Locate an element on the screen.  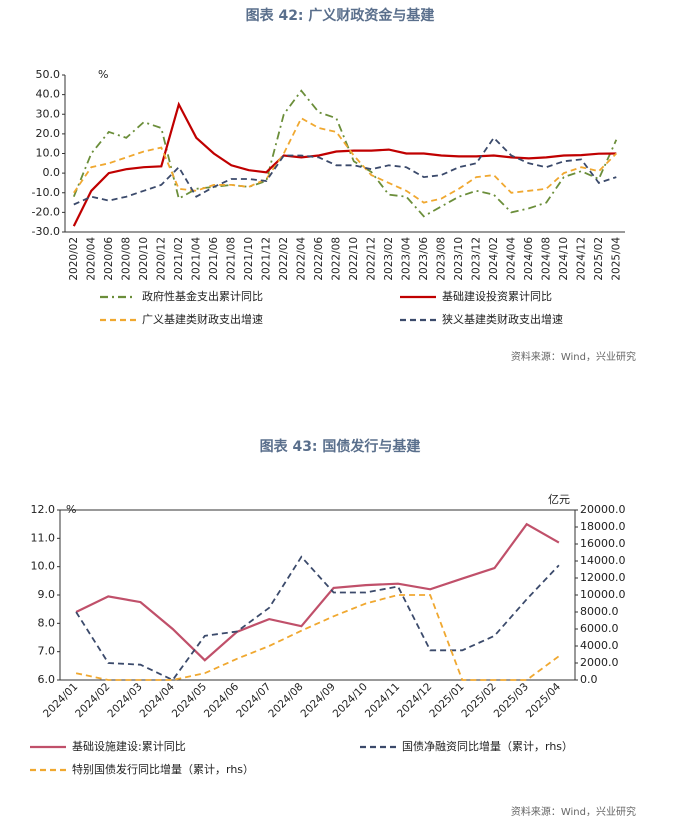
x-tick-label: 2023/08 is located at coordinates (441, 259).